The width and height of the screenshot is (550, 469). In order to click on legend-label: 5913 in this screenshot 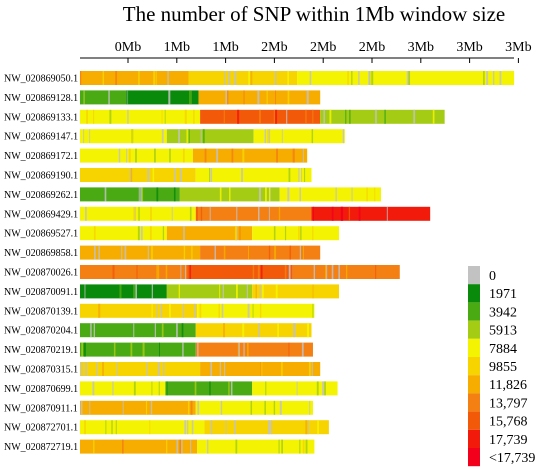, I will do `click(503, 331)`.